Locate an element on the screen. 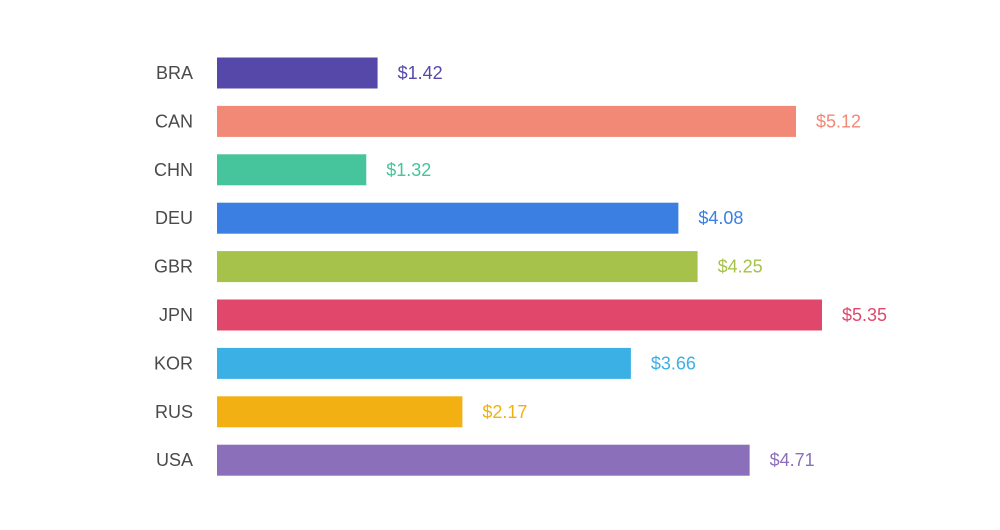 The height and width of the screenshot is (530, 1000). category-label-jpn: JPN is located at coordinates (176, 315).